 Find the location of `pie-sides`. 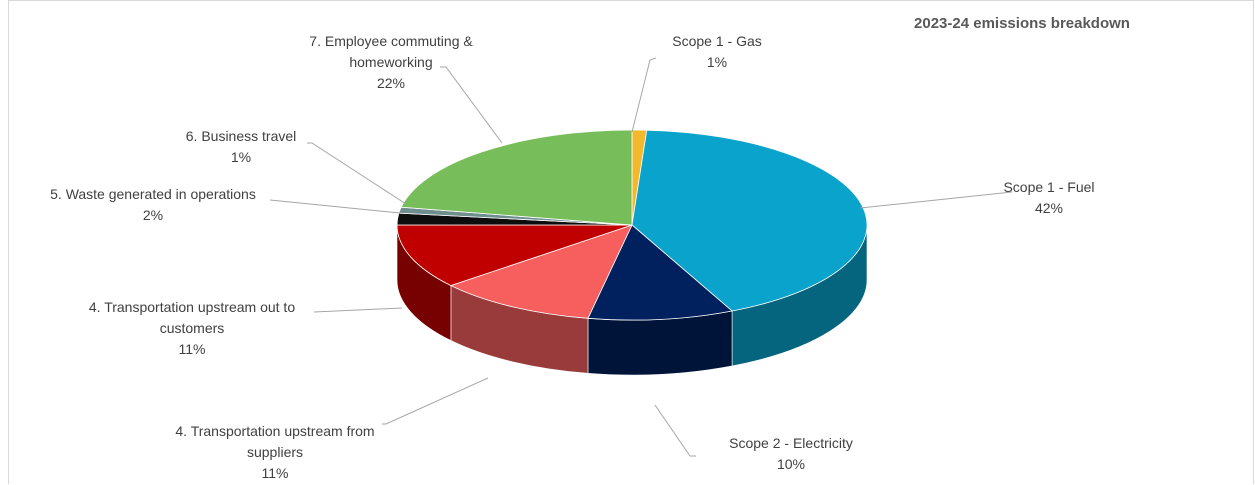

pie-sides is located at coordinates (632, 300).